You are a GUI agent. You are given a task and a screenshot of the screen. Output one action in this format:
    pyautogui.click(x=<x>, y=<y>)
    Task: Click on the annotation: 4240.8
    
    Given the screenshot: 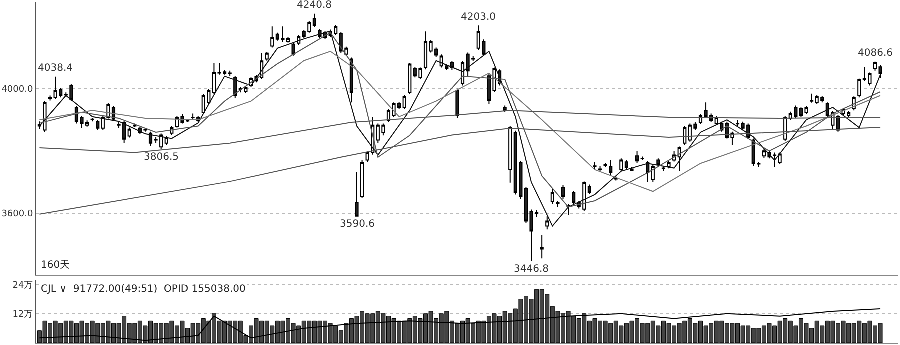 What is the action you would take?
    pyautogui.click(x=314, y=5)
    